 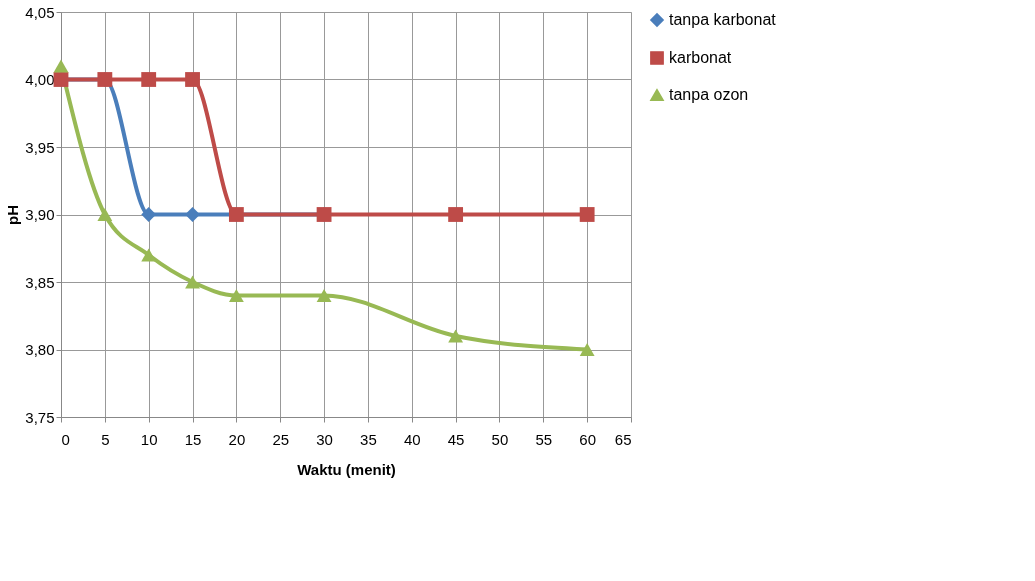 What do you see at coordinates (700, 57) in the screenshot?
I see `legend-label: karbonat` at bounding box center [700, 57].